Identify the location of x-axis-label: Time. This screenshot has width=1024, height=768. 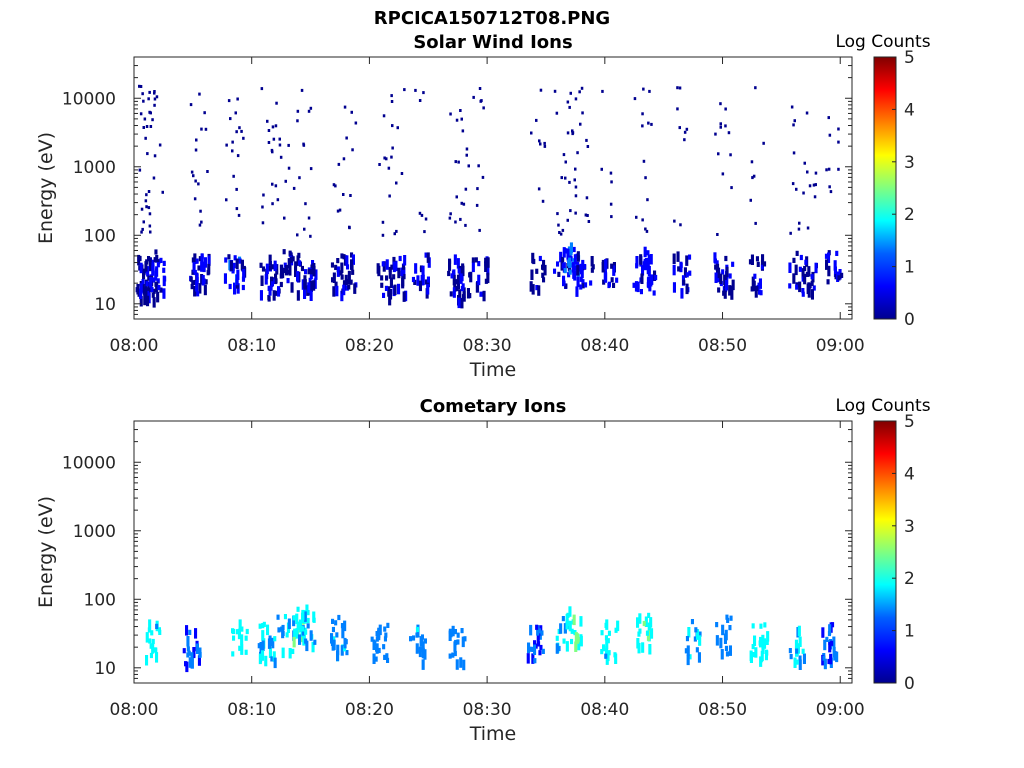
(493, 370).